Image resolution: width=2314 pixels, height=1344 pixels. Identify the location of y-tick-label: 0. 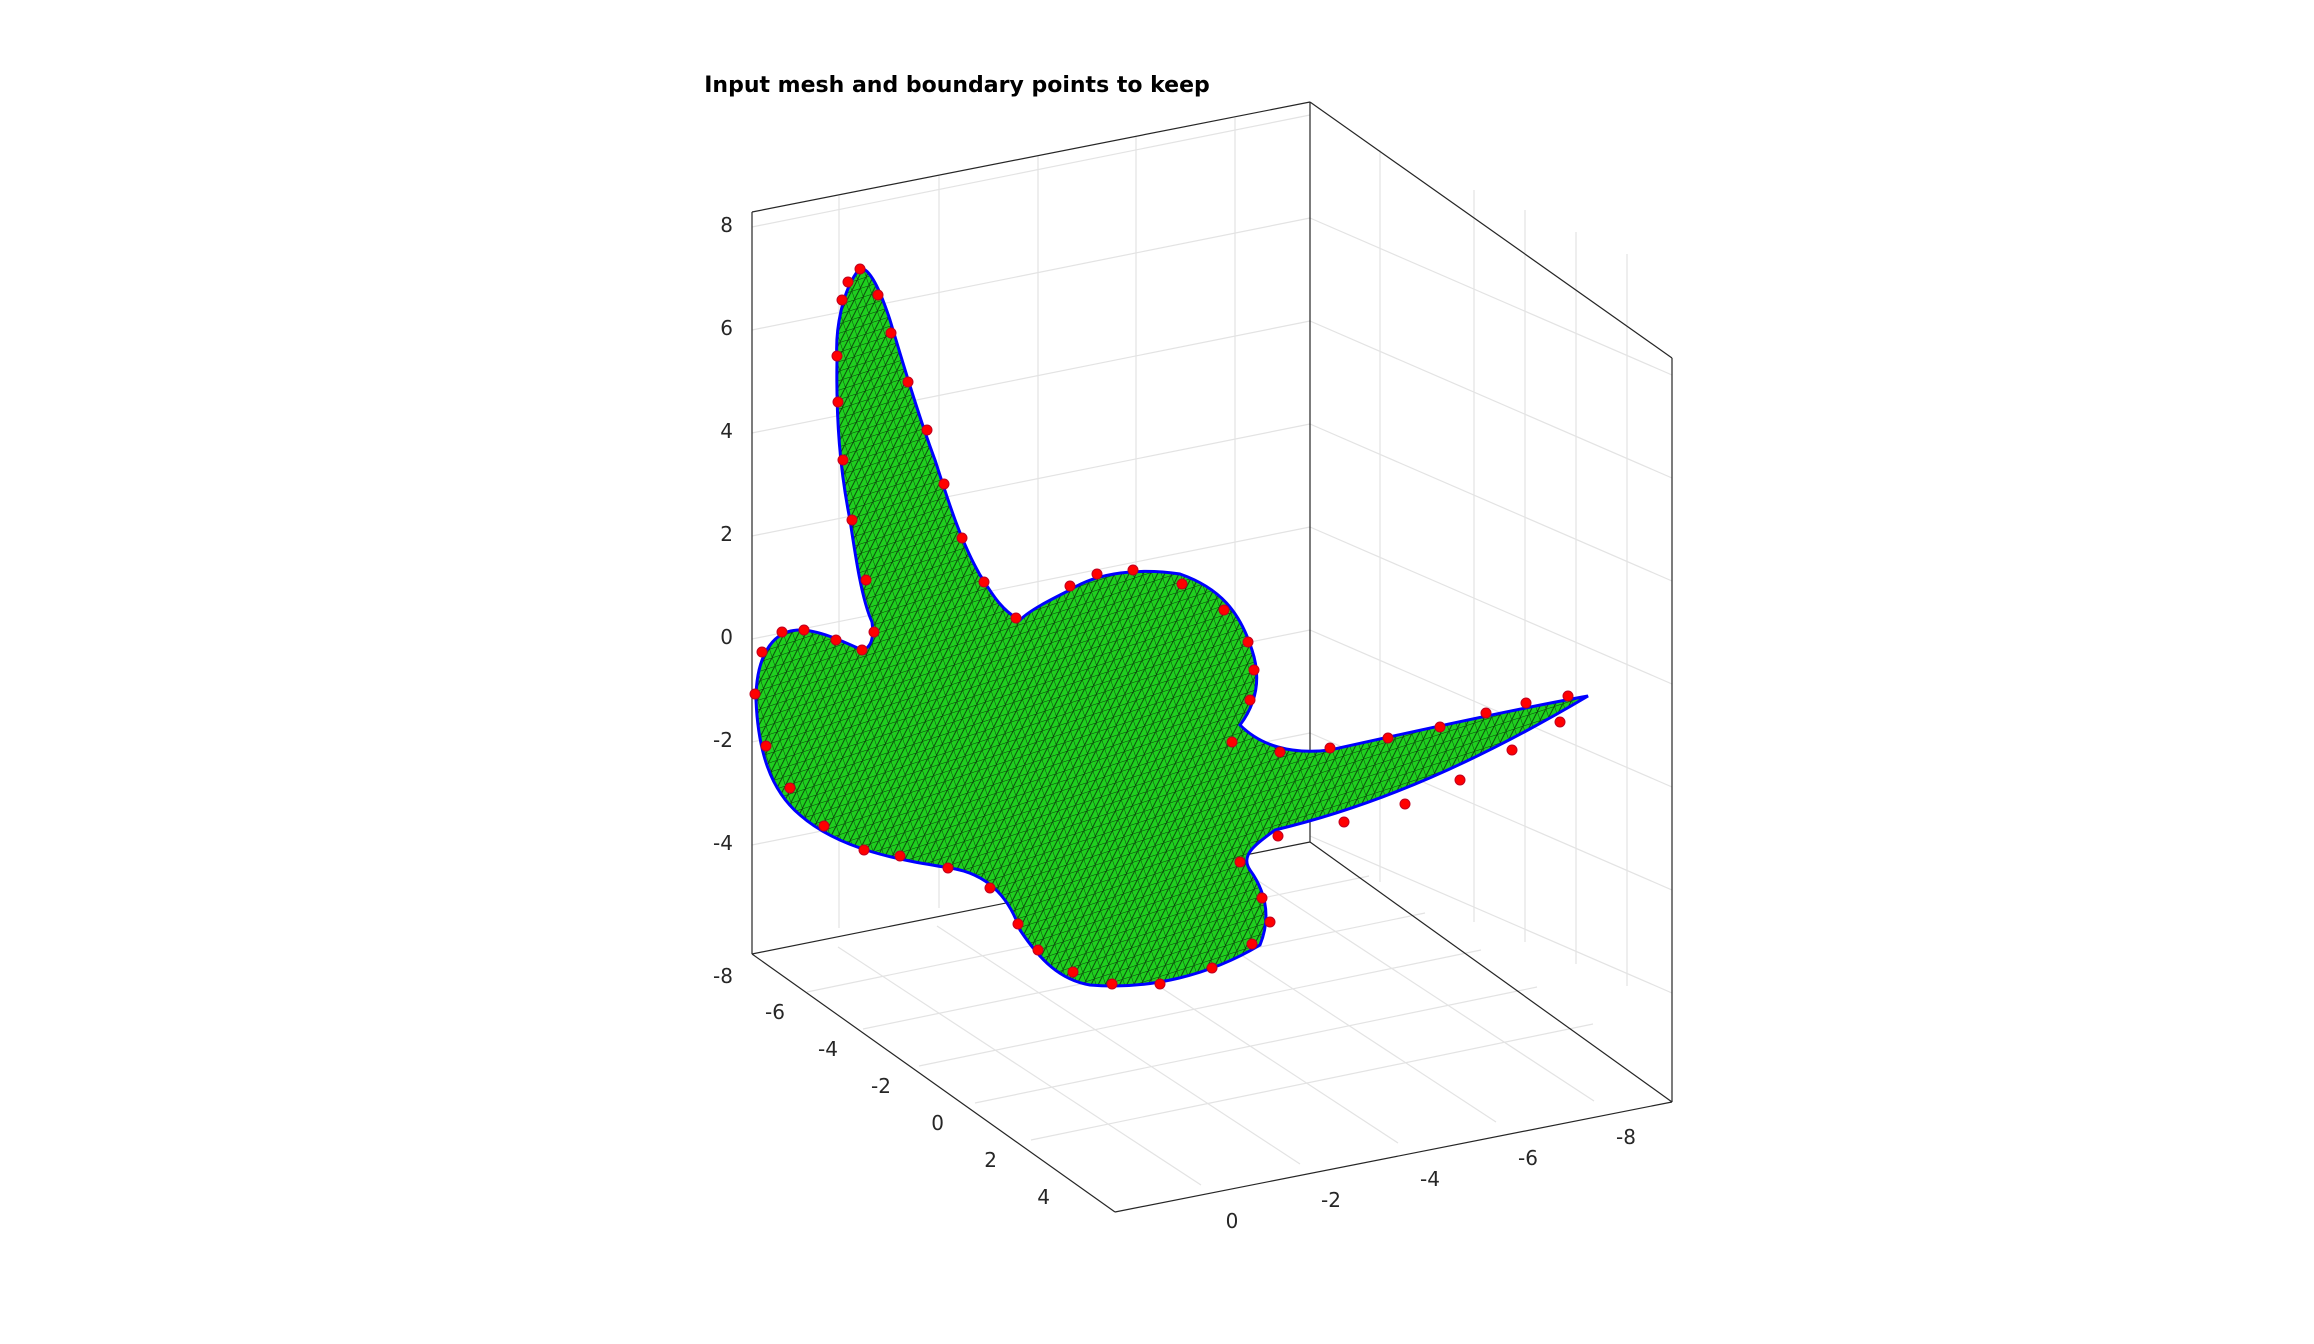
(1232, 1221).